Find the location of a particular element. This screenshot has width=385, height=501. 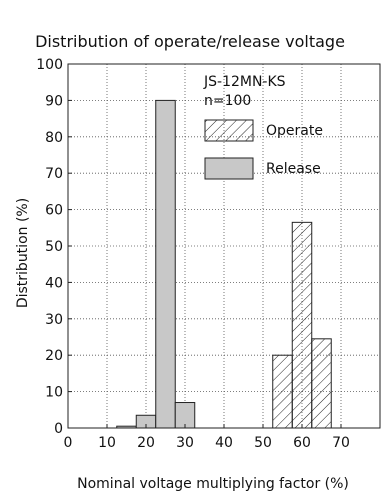

y-tick-label: 30 is located at coordinates (54, 320).